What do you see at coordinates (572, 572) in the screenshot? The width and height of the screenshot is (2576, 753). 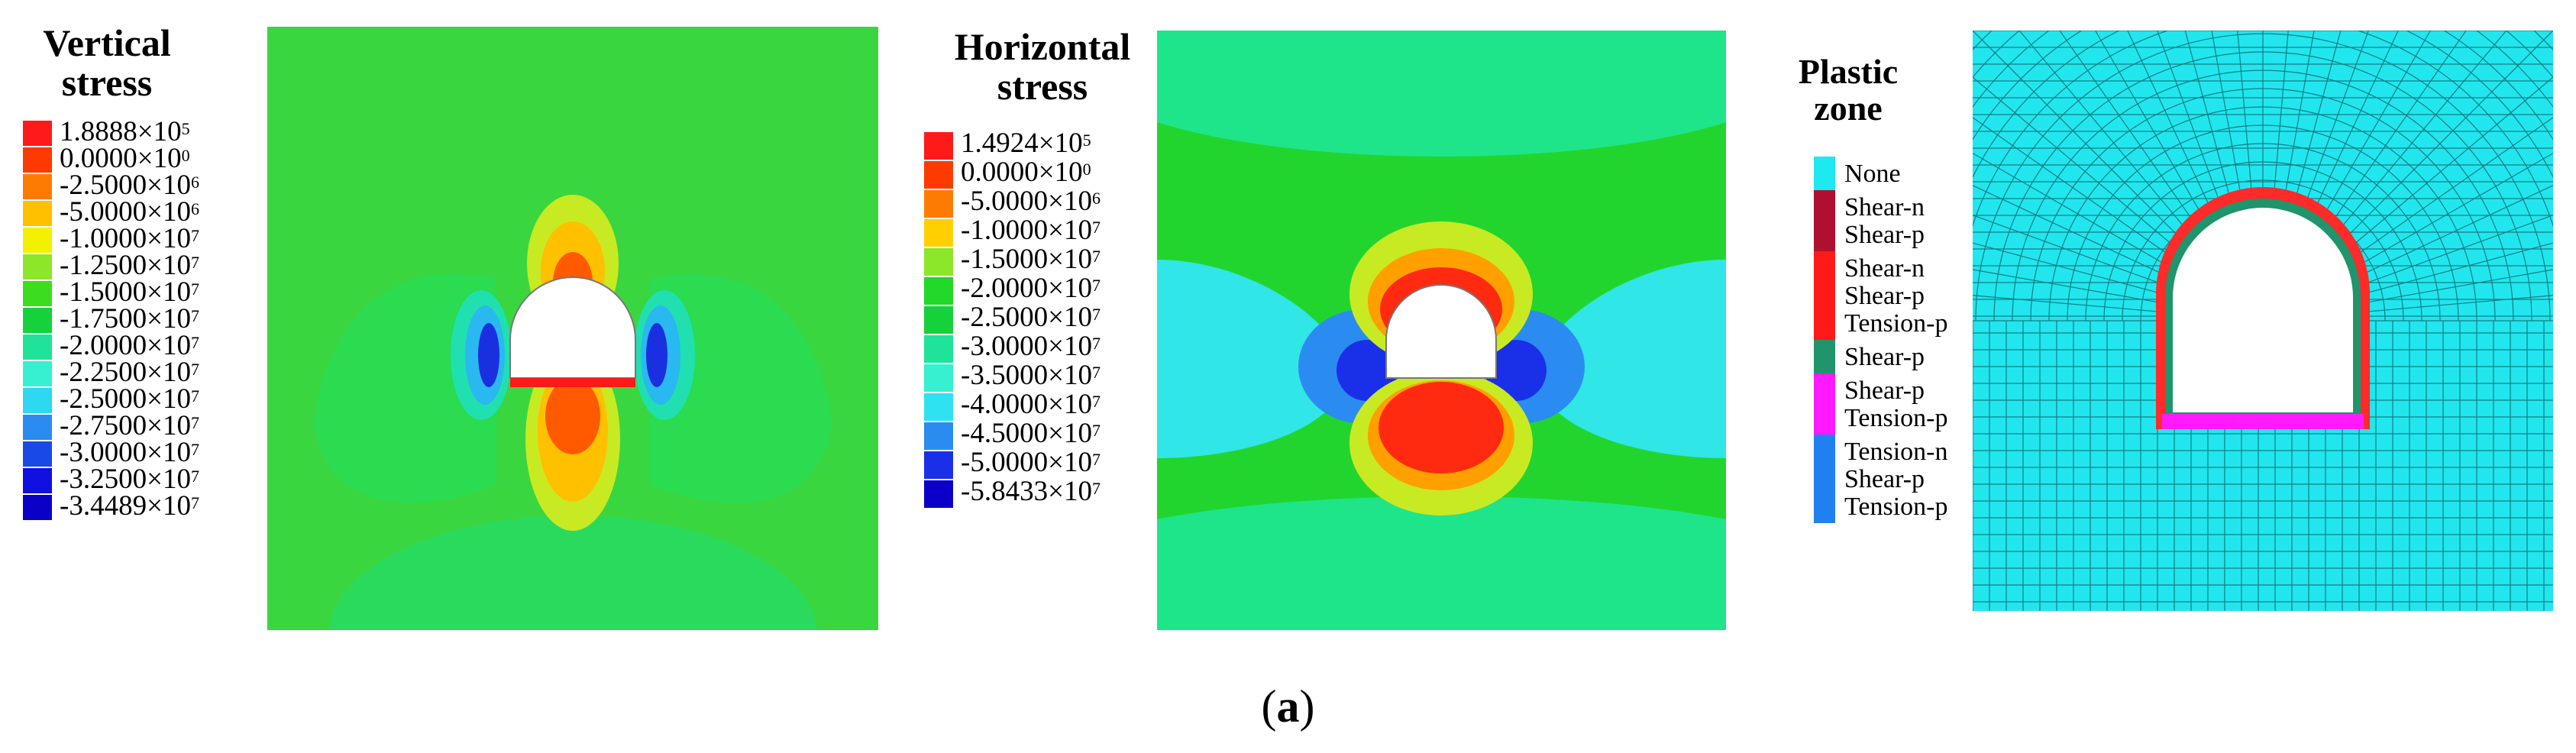 I see `lower-lobe` at bounding box center [572, 572].